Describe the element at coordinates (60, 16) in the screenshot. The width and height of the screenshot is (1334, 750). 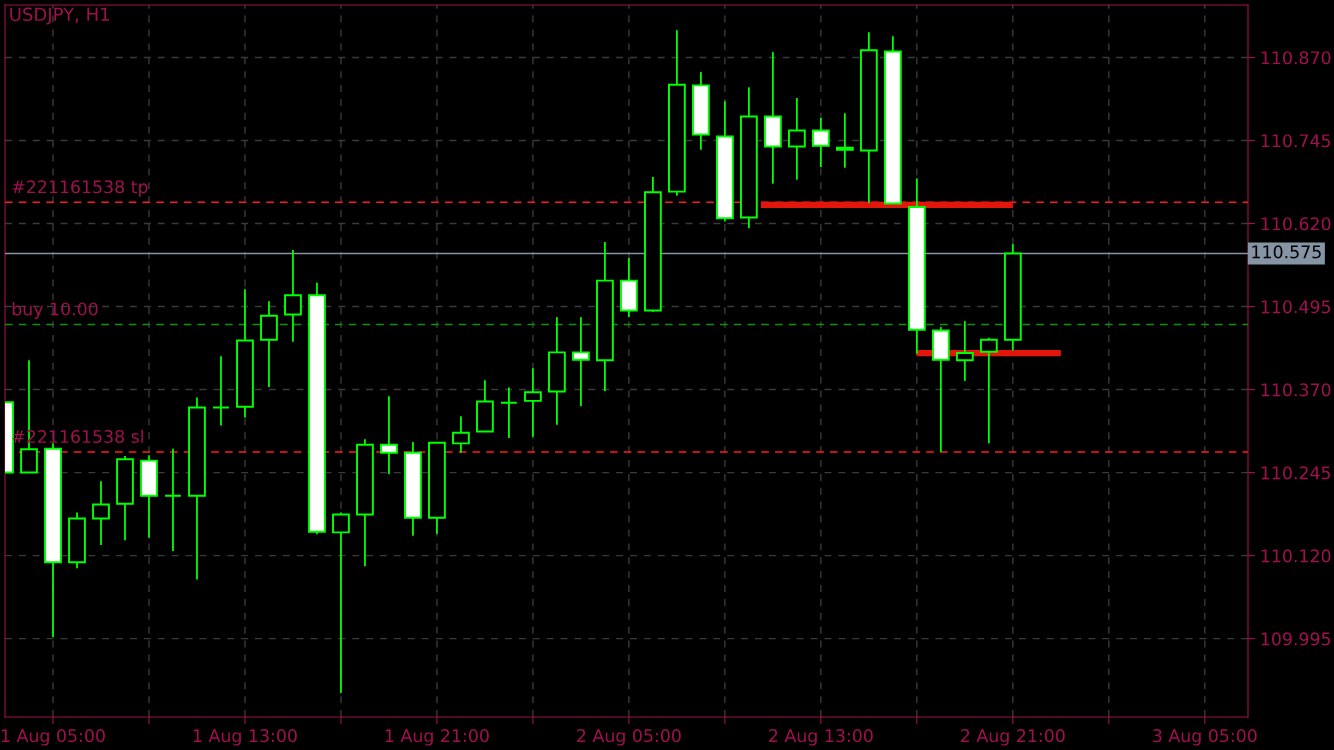
I see `chart-title: USDJPY, H1` at that location.